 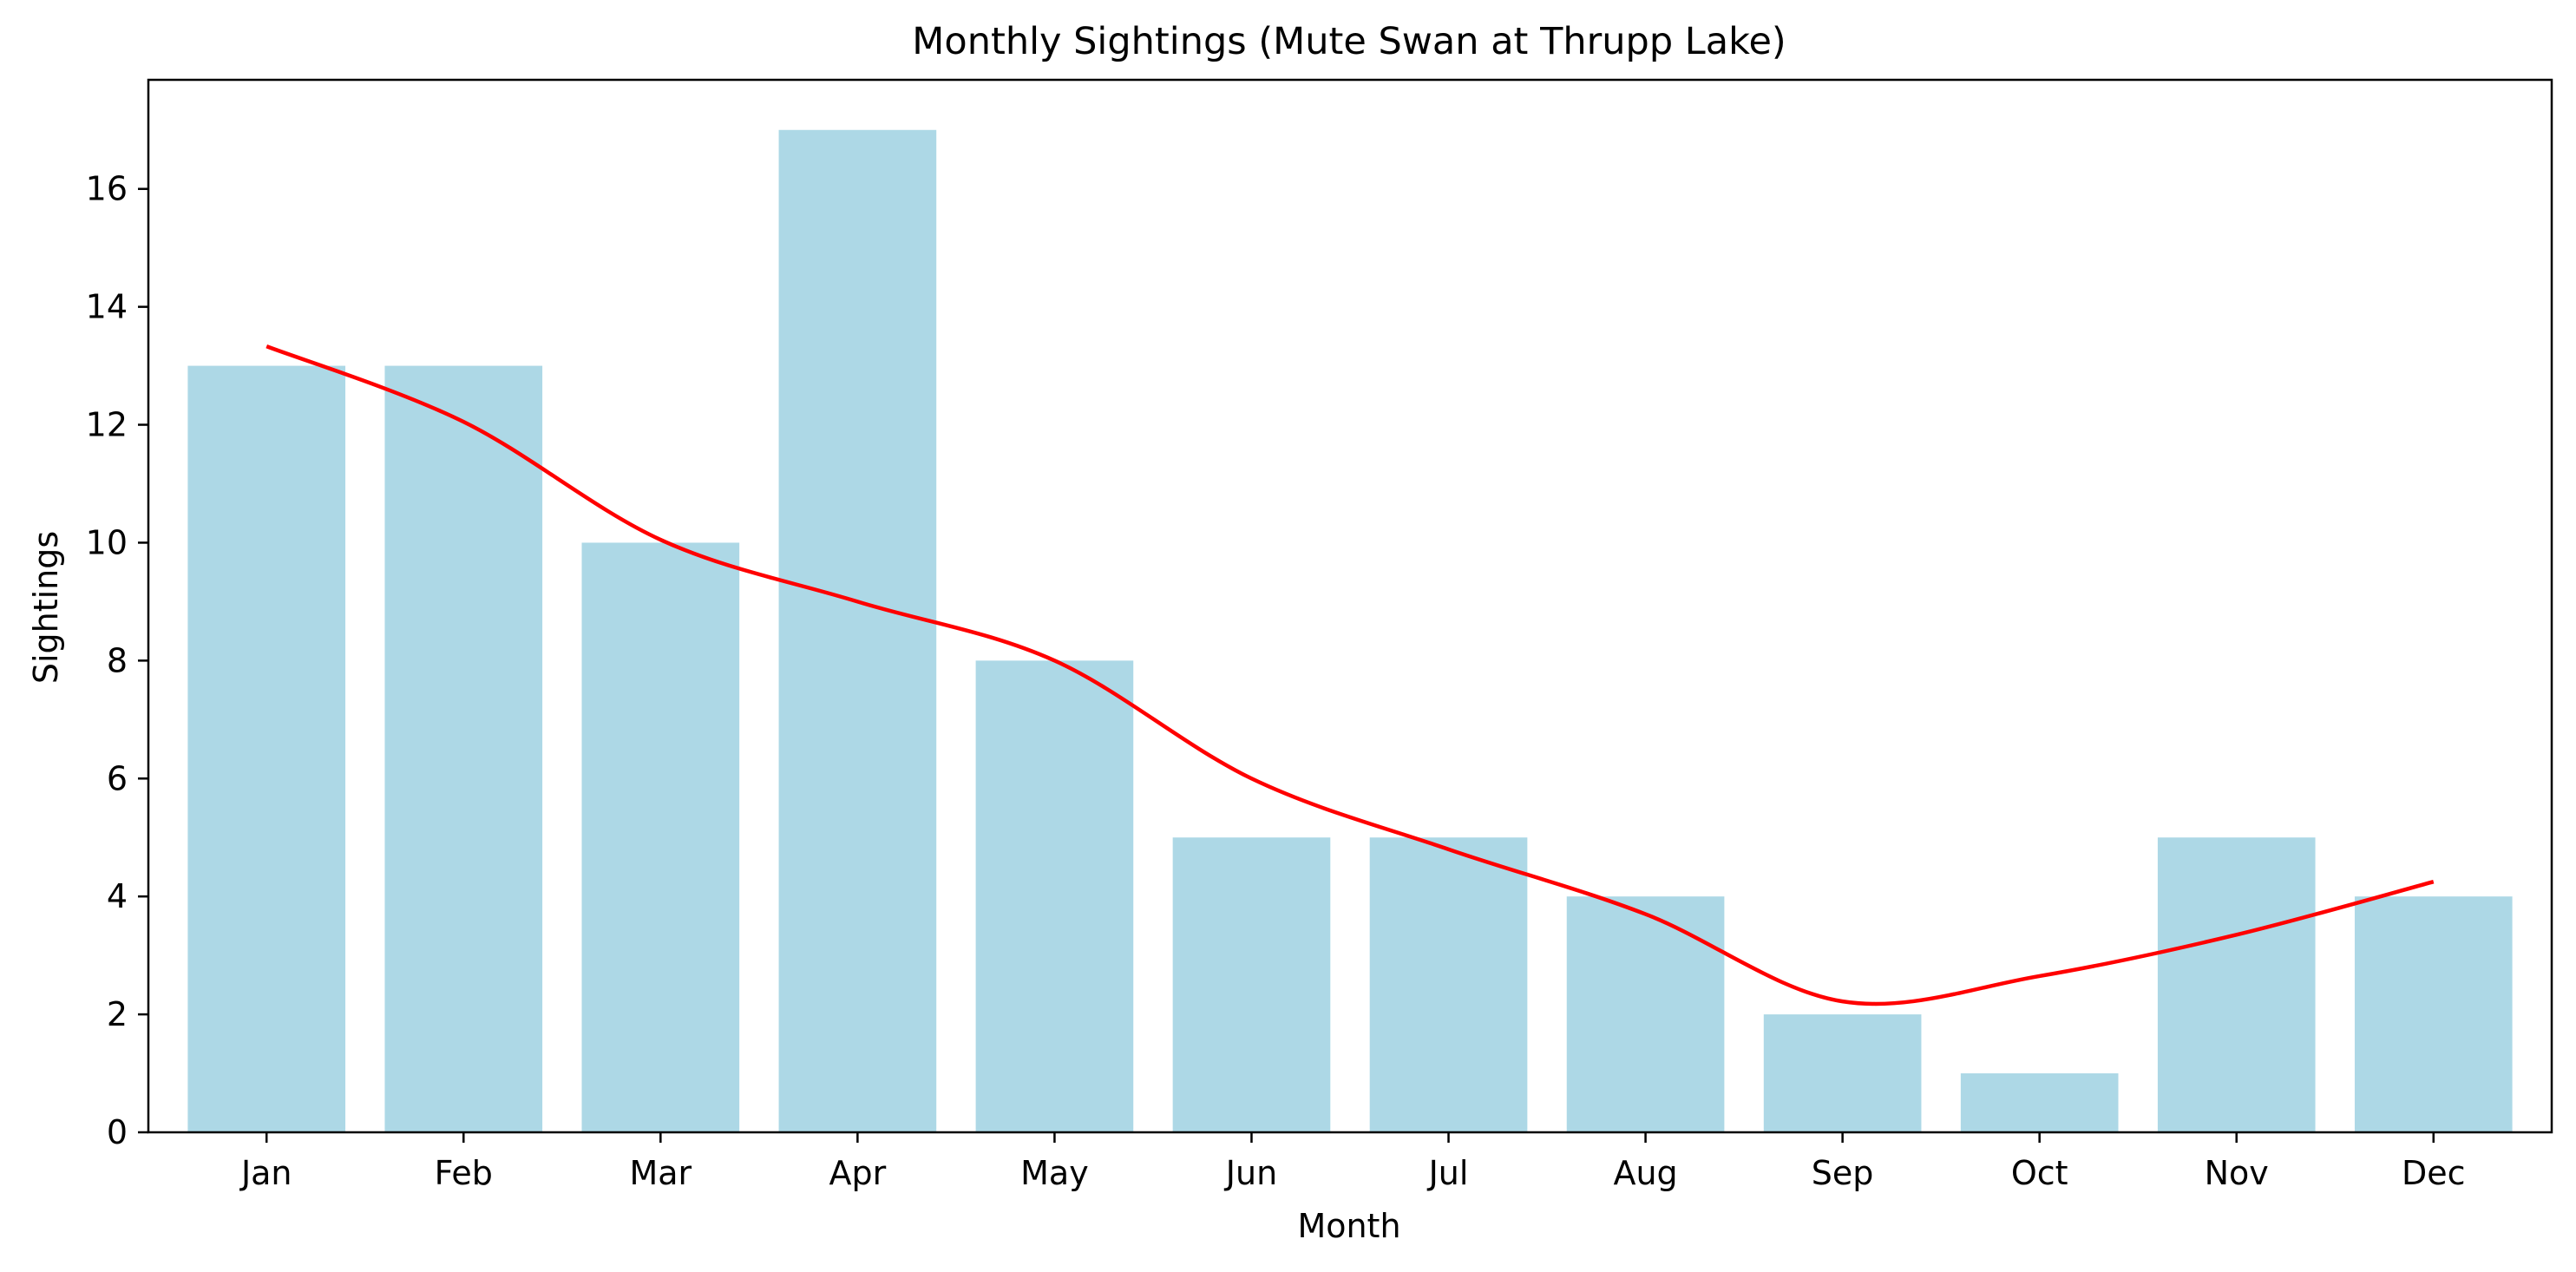 What do you see at coordinates (1250, 1173) in the screenshot?
I see `x-tick-label: Jun` at bounding box center [1250, 1173].